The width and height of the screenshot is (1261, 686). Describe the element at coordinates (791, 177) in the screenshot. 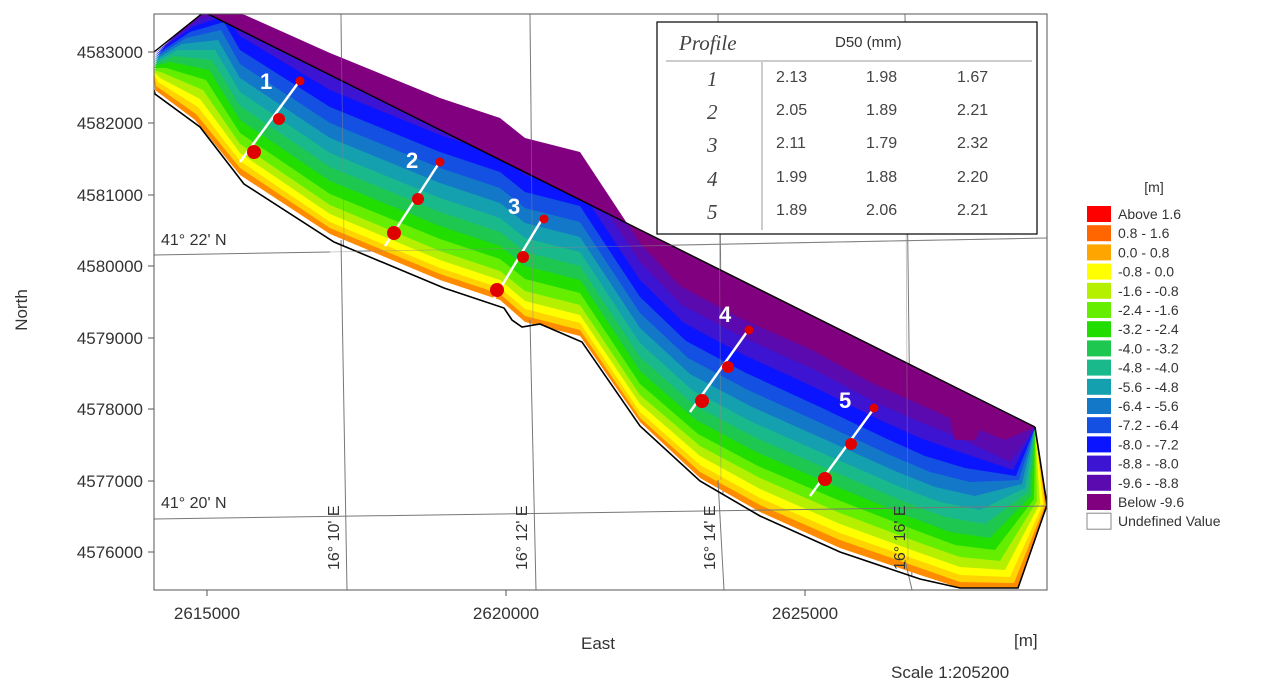

I see `table-cell: 1.99` at that location.